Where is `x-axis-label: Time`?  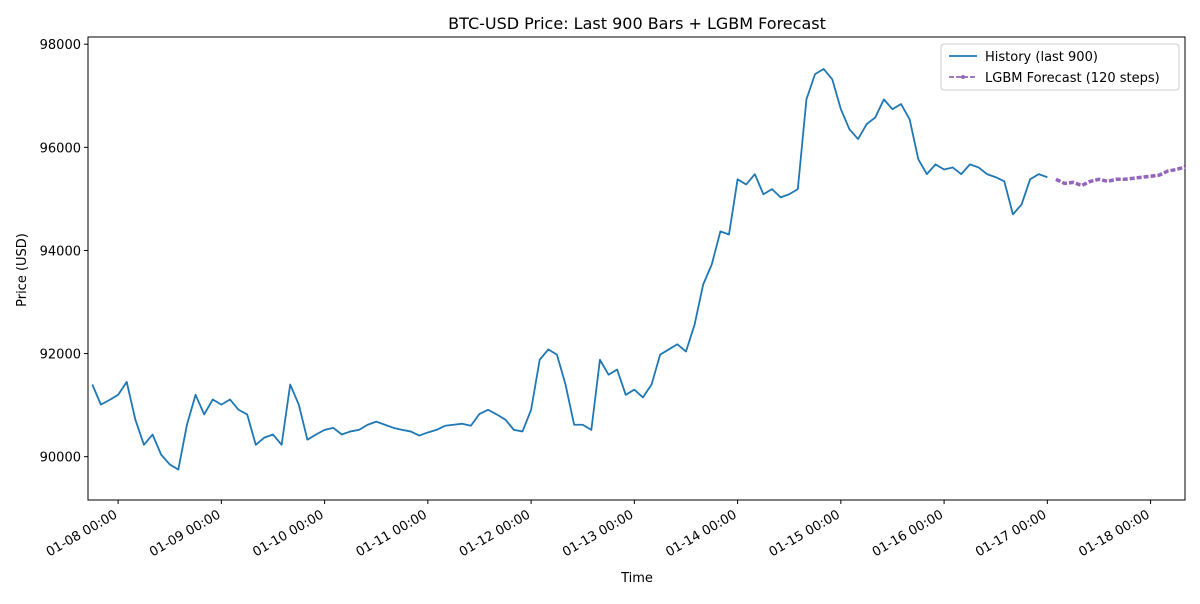
x-axis-label: Time is located at coordinates (636, 578).